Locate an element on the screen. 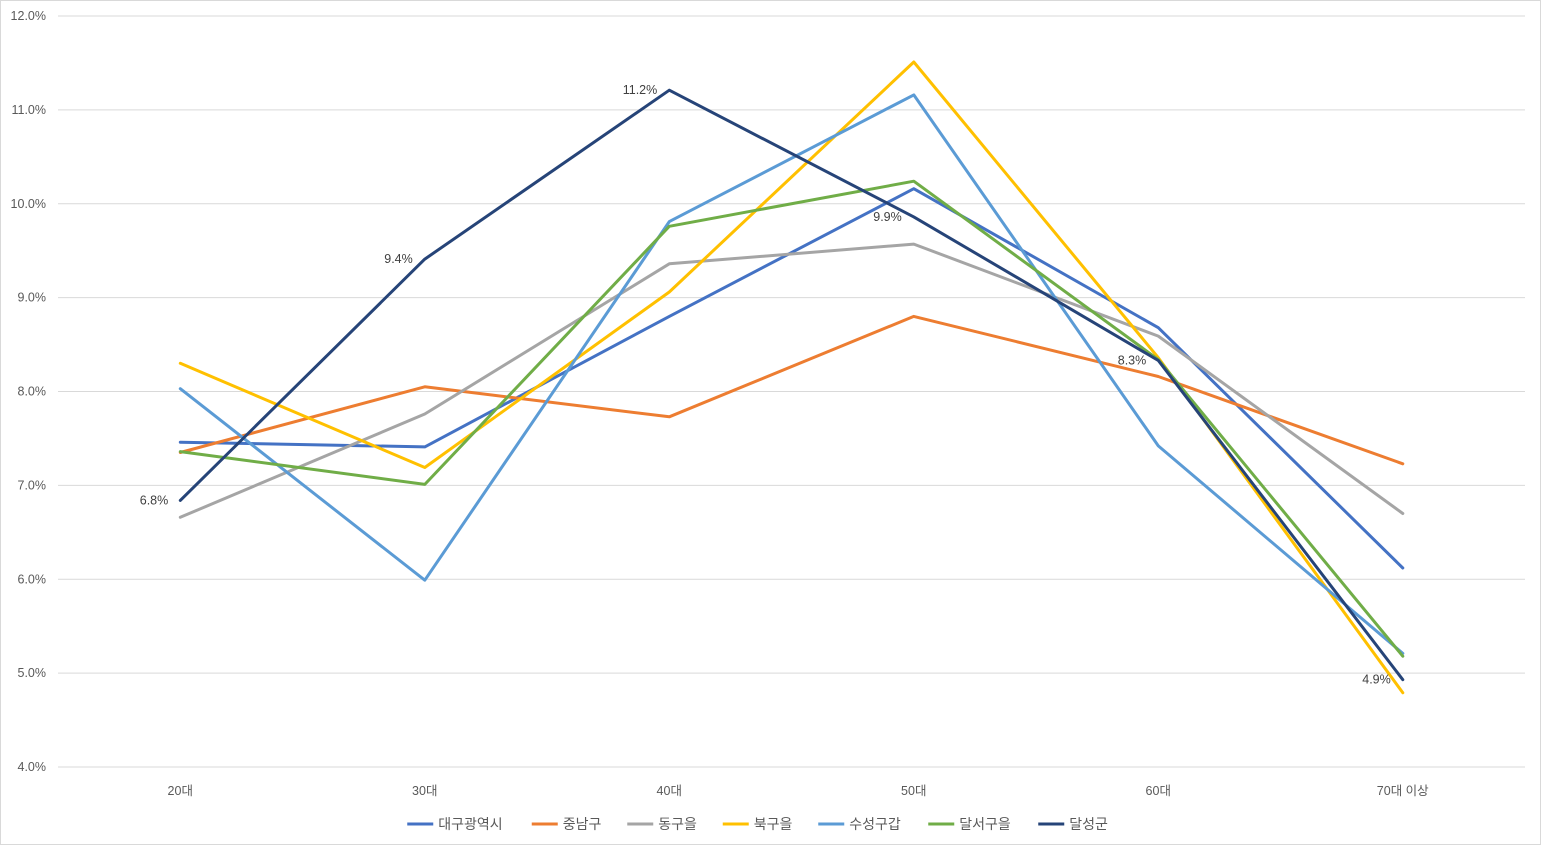  y-tick-label: 6.0% is located at coordinates (32, 579).